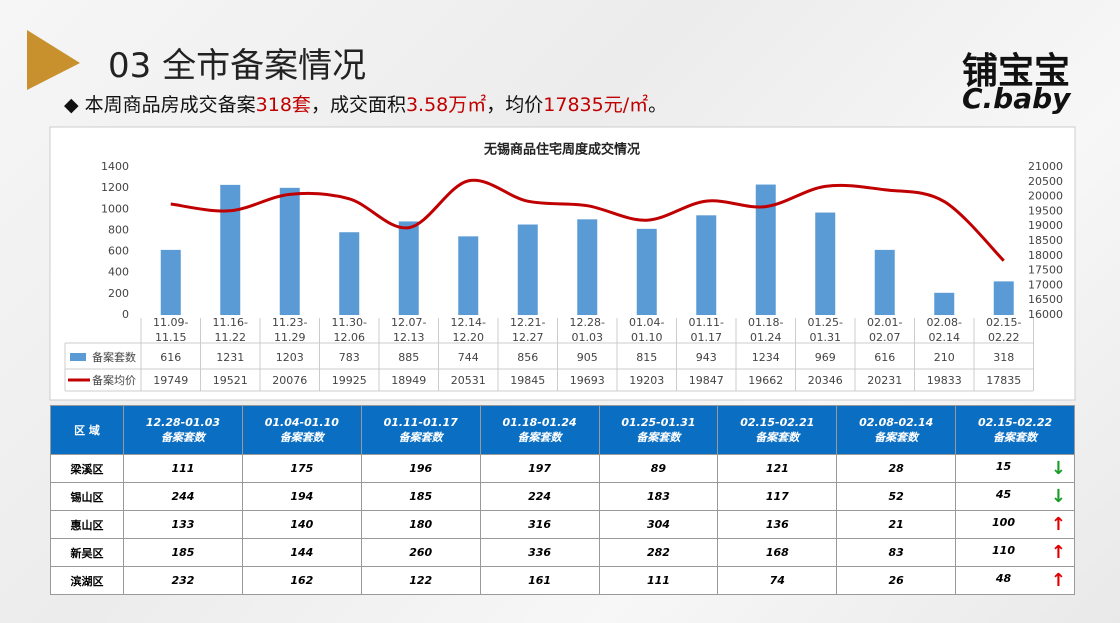 The image size is (1120, 623). Describe the element at coordinates (1045, 284) in the screenshot. I see `y2-tick-label: 17000` at that location.